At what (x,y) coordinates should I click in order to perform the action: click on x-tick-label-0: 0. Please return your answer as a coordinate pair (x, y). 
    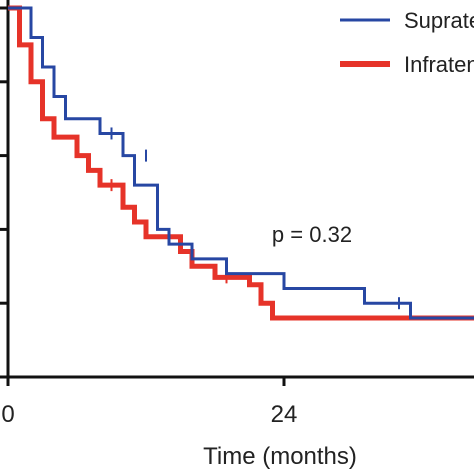
    Looking at the image, I should click on (7, 414).